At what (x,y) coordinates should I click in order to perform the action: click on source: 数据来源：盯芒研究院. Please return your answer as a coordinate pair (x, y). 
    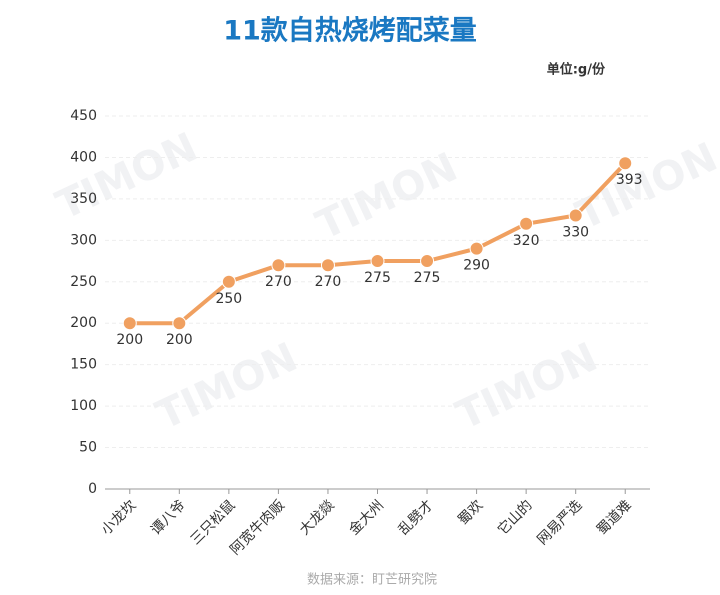
    Looking at the image, I should click on (372, 580).